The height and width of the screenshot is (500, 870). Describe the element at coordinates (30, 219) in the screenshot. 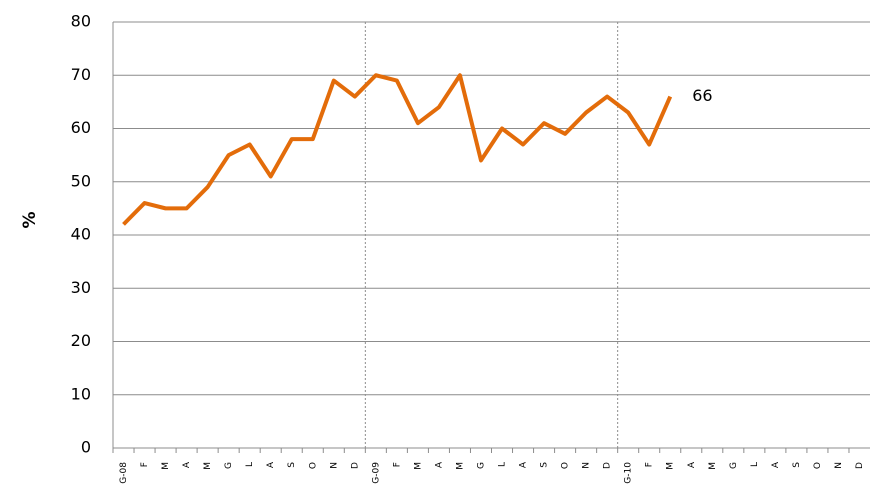

I see `y-axis-label: %` at that location.